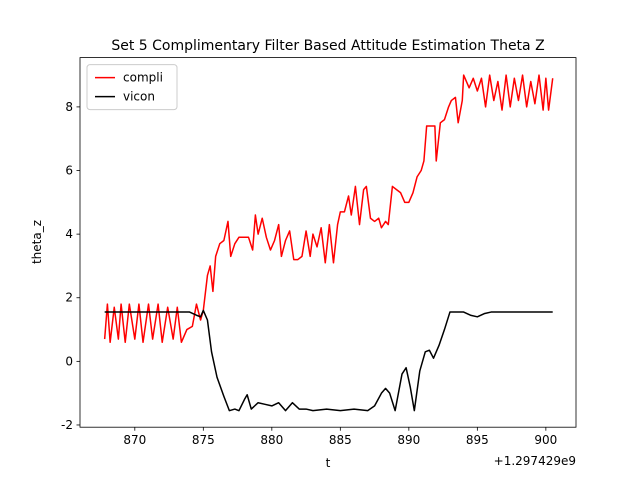  I want to click on y-tick-label: 0, so click(69, 361).